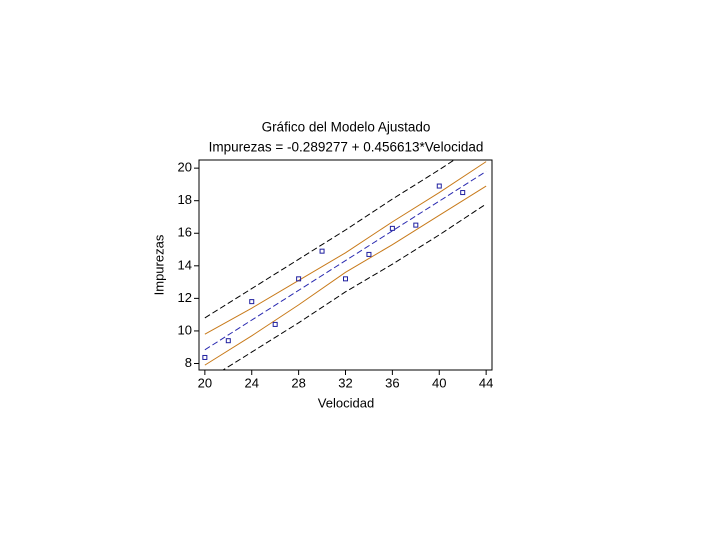  I want to click on y-tick-label: 8, so click(188, 362).